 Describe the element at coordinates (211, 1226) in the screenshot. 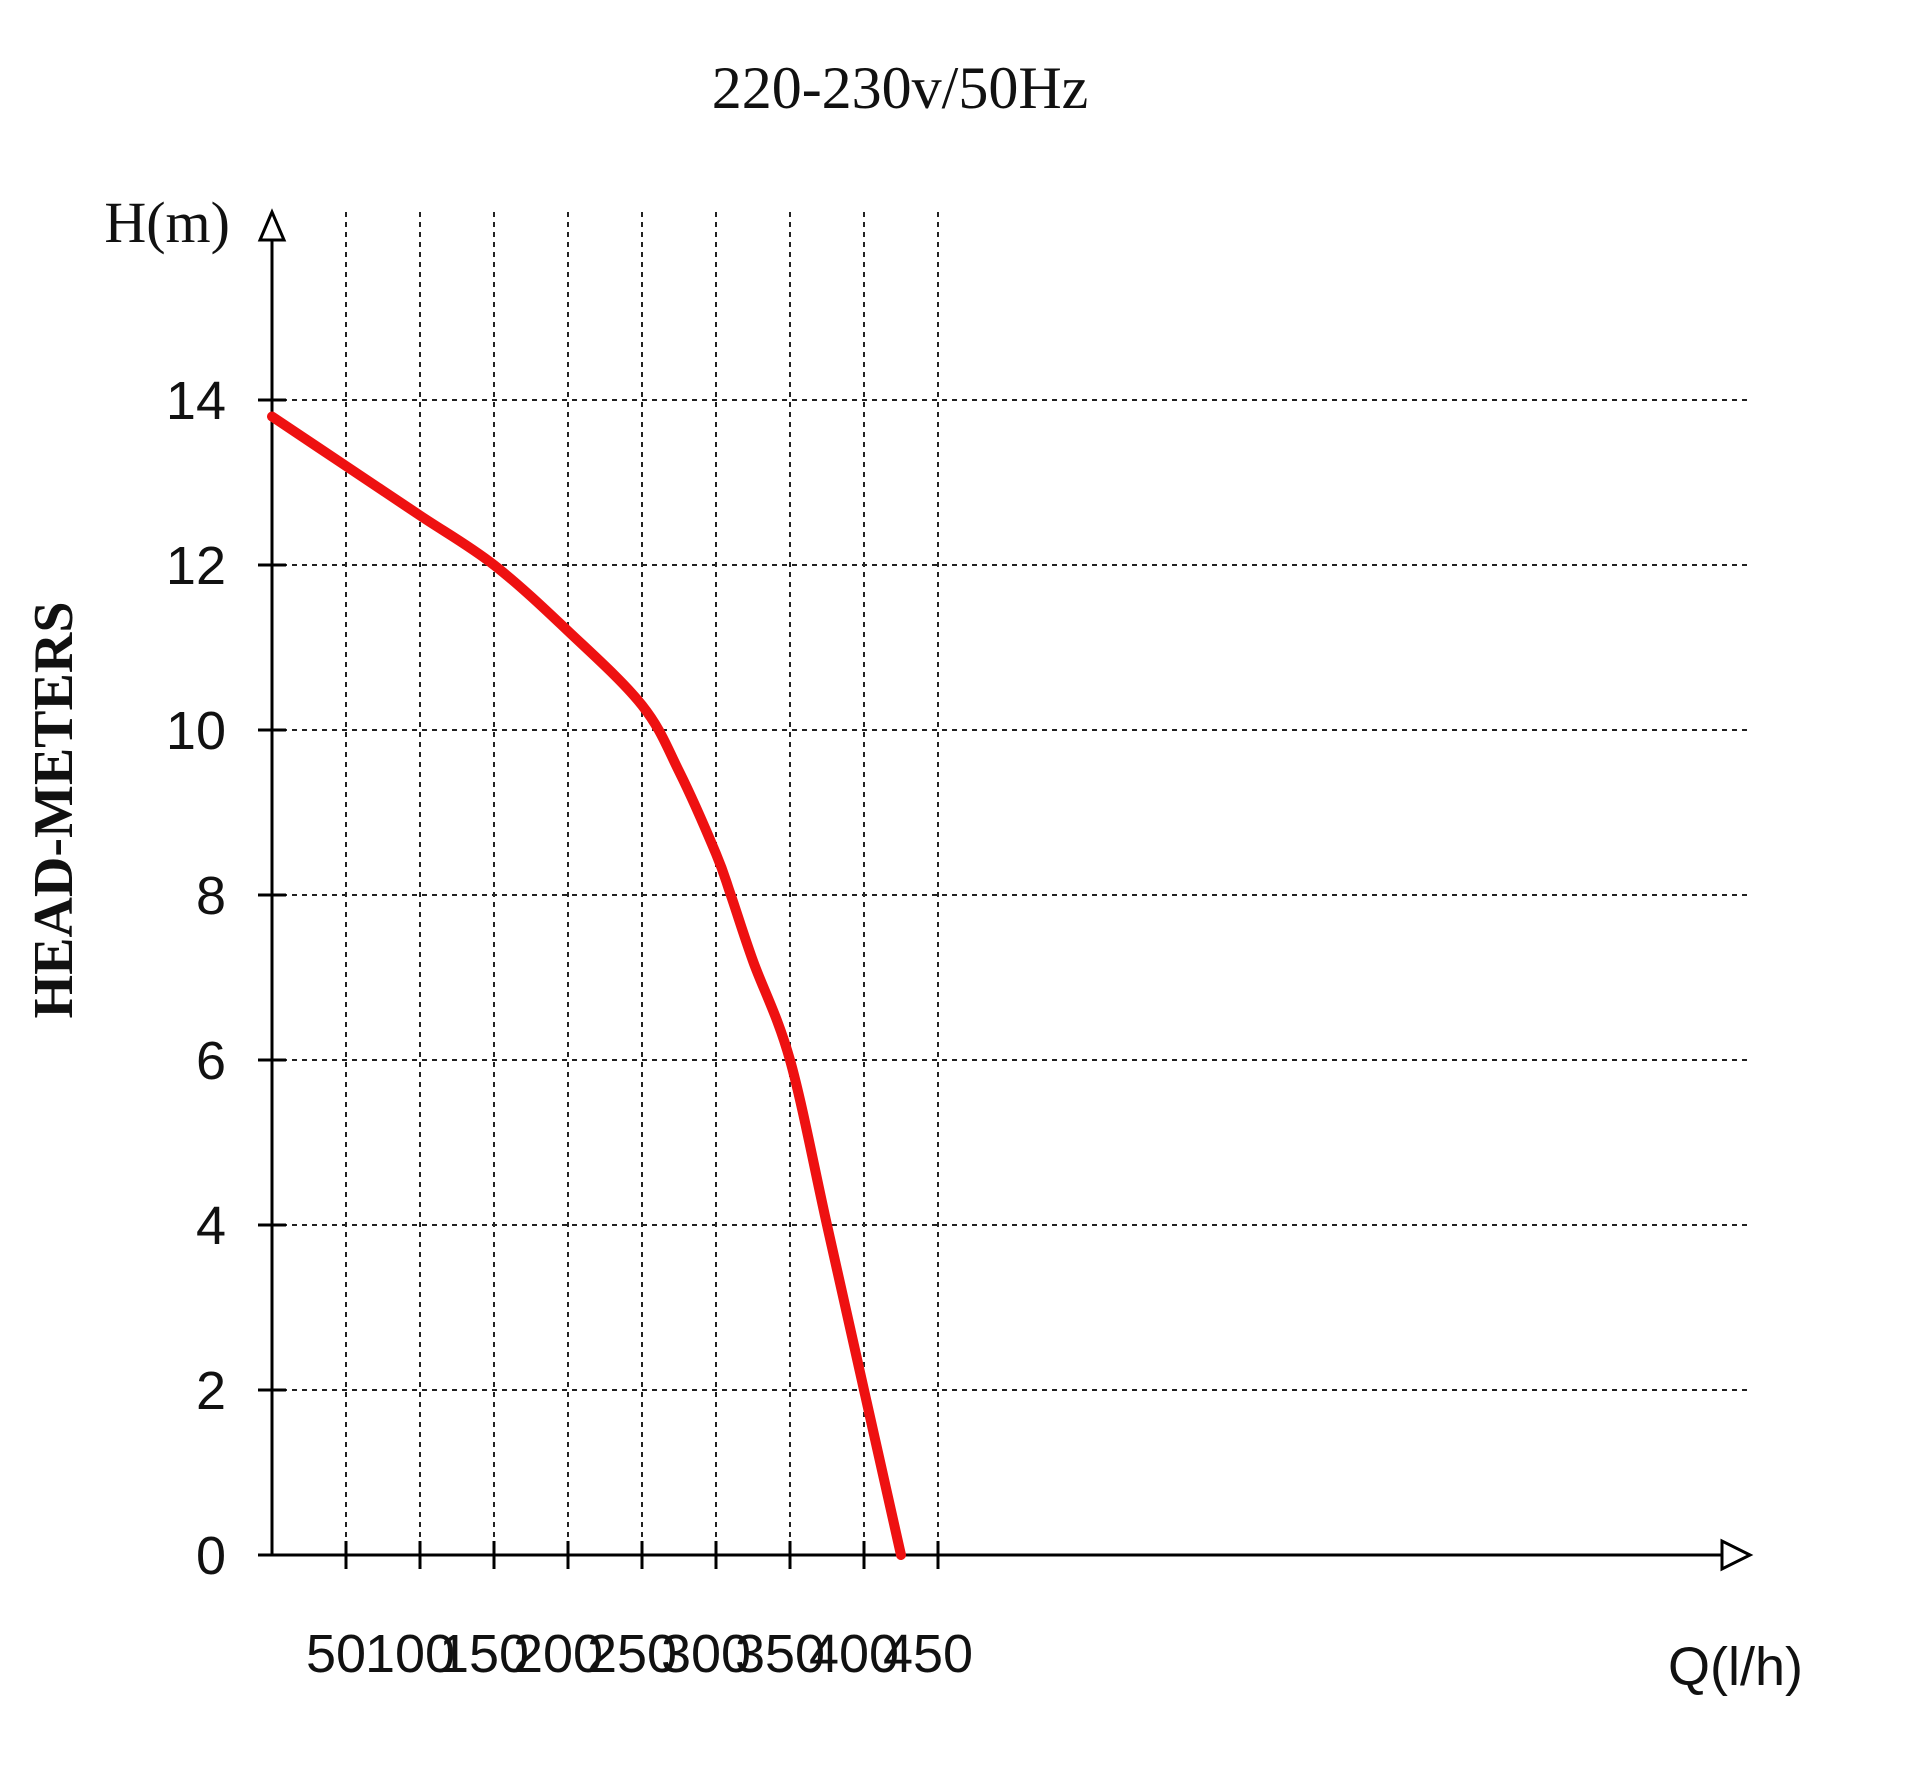

I see `y-tick-label: 4` at that location.